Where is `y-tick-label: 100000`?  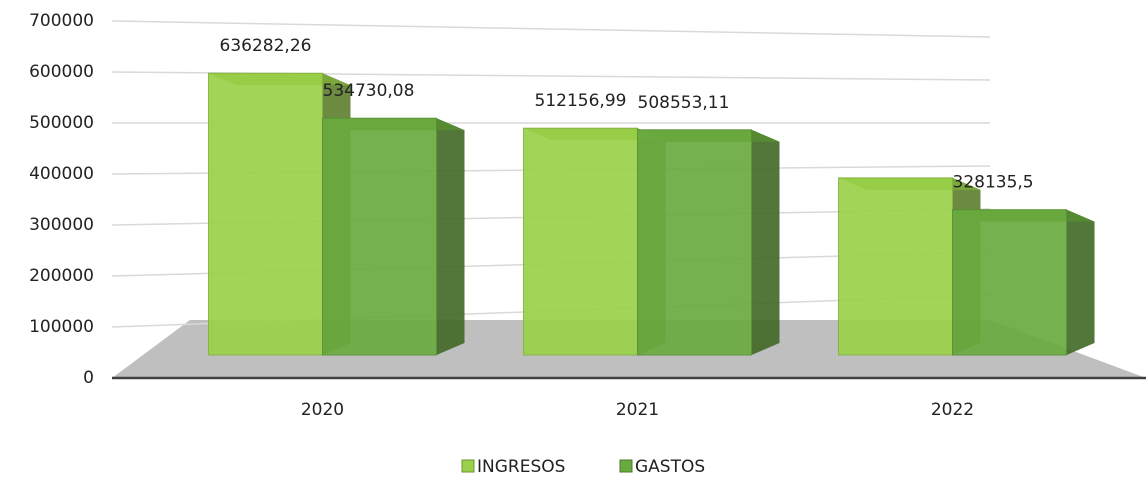
y-tick-label: 100000 is located at coordinates (61, 327).